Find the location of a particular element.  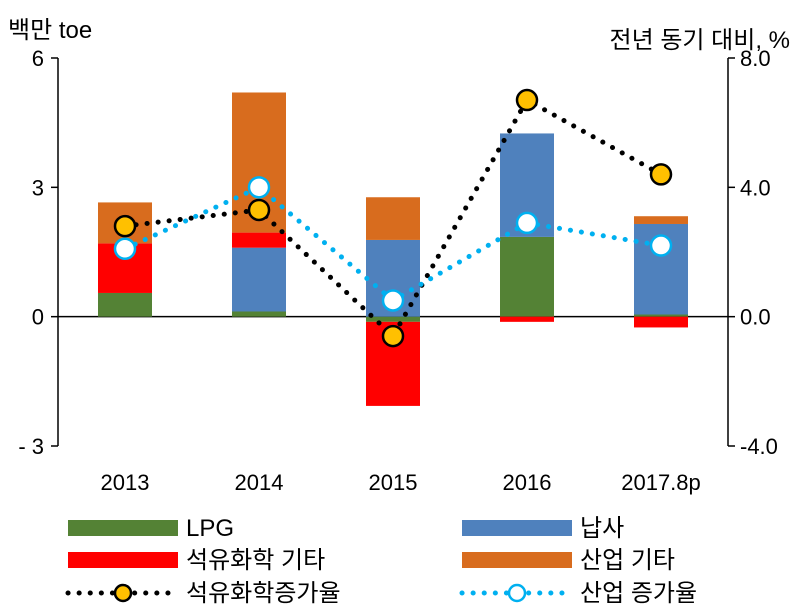

left-tick-label: 6 is located at coordinates (38, 58).